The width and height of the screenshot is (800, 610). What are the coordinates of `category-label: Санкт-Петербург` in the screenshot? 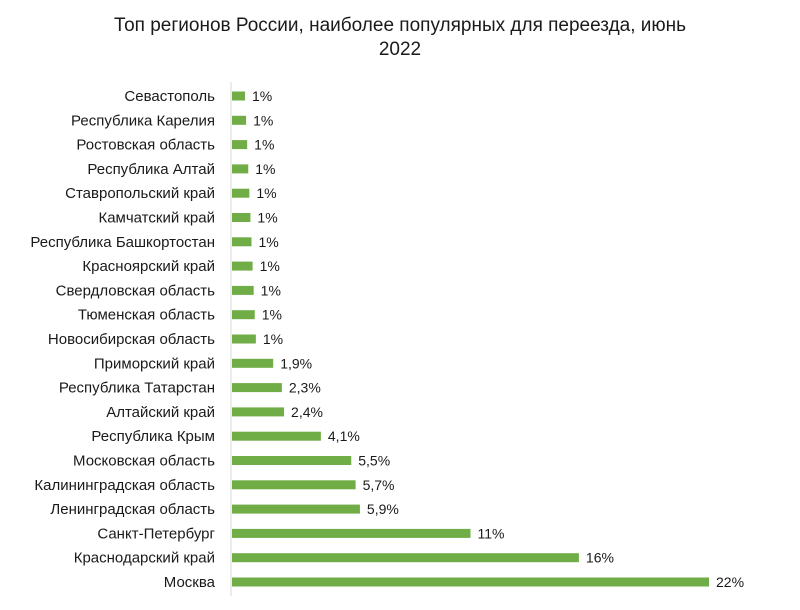 It's located at (156, 533).